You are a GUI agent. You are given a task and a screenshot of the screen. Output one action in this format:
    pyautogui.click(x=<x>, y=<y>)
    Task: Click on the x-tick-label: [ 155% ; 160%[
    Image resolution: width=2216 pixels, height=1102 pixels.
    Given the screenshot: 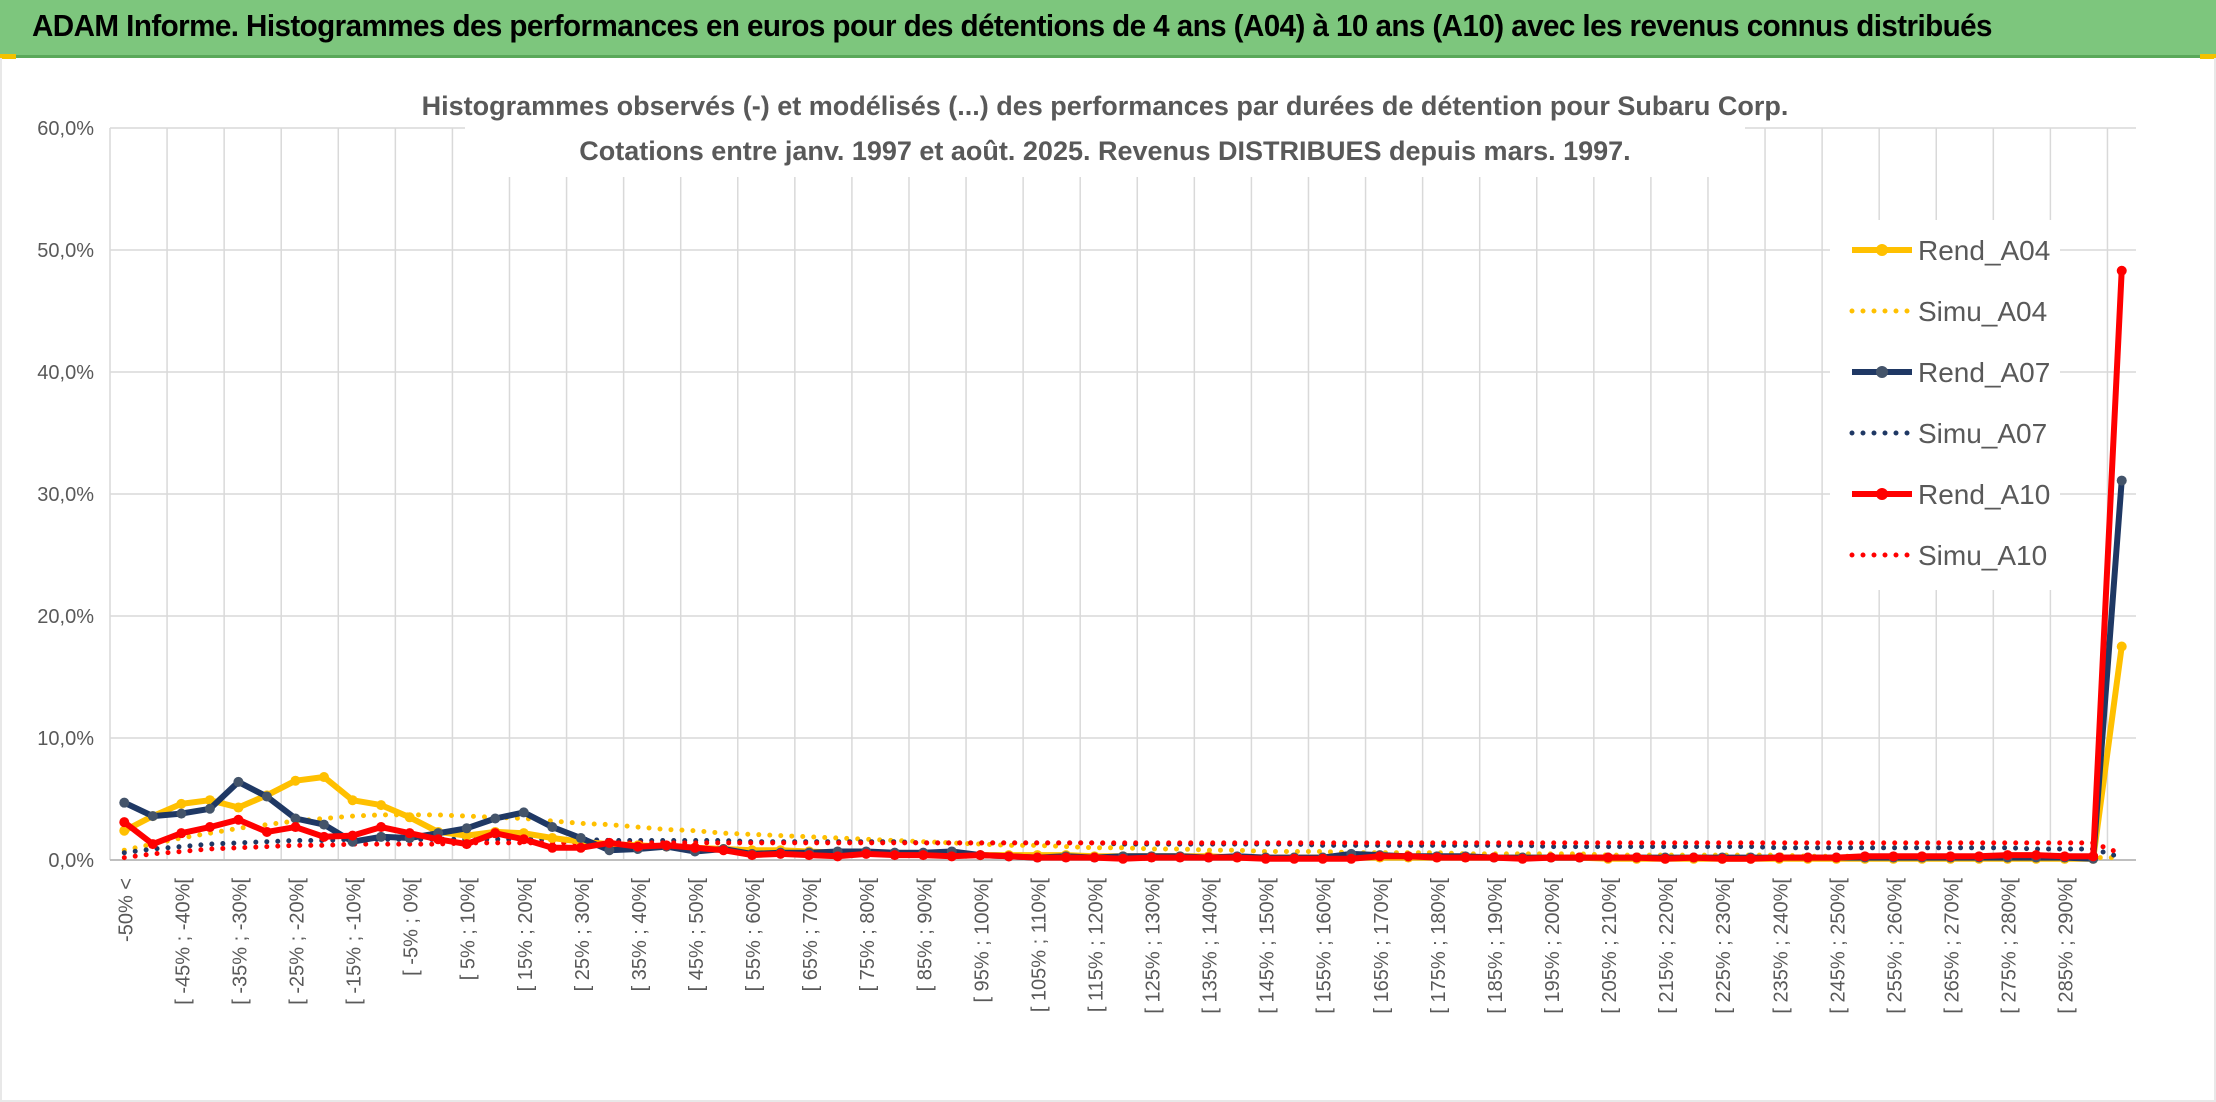 What is the action you would take?
    pyautogui.click(x=1325, y=946)
    